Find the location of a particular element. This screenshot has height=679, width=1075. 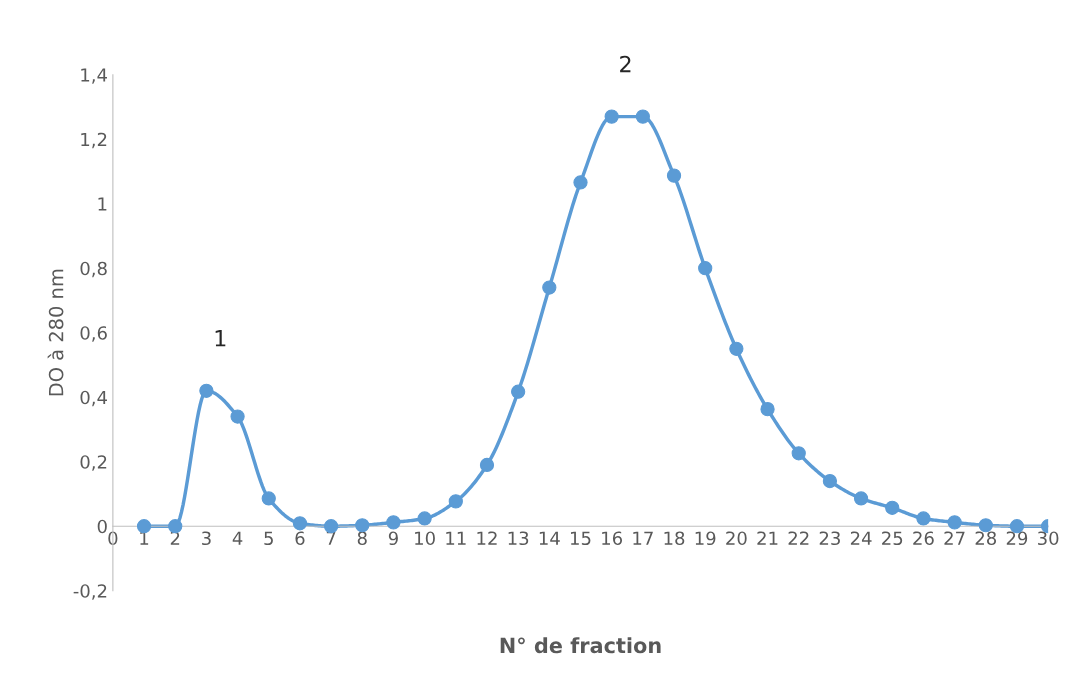

x-tick-label: 4 is located at coordinates (237, 538).